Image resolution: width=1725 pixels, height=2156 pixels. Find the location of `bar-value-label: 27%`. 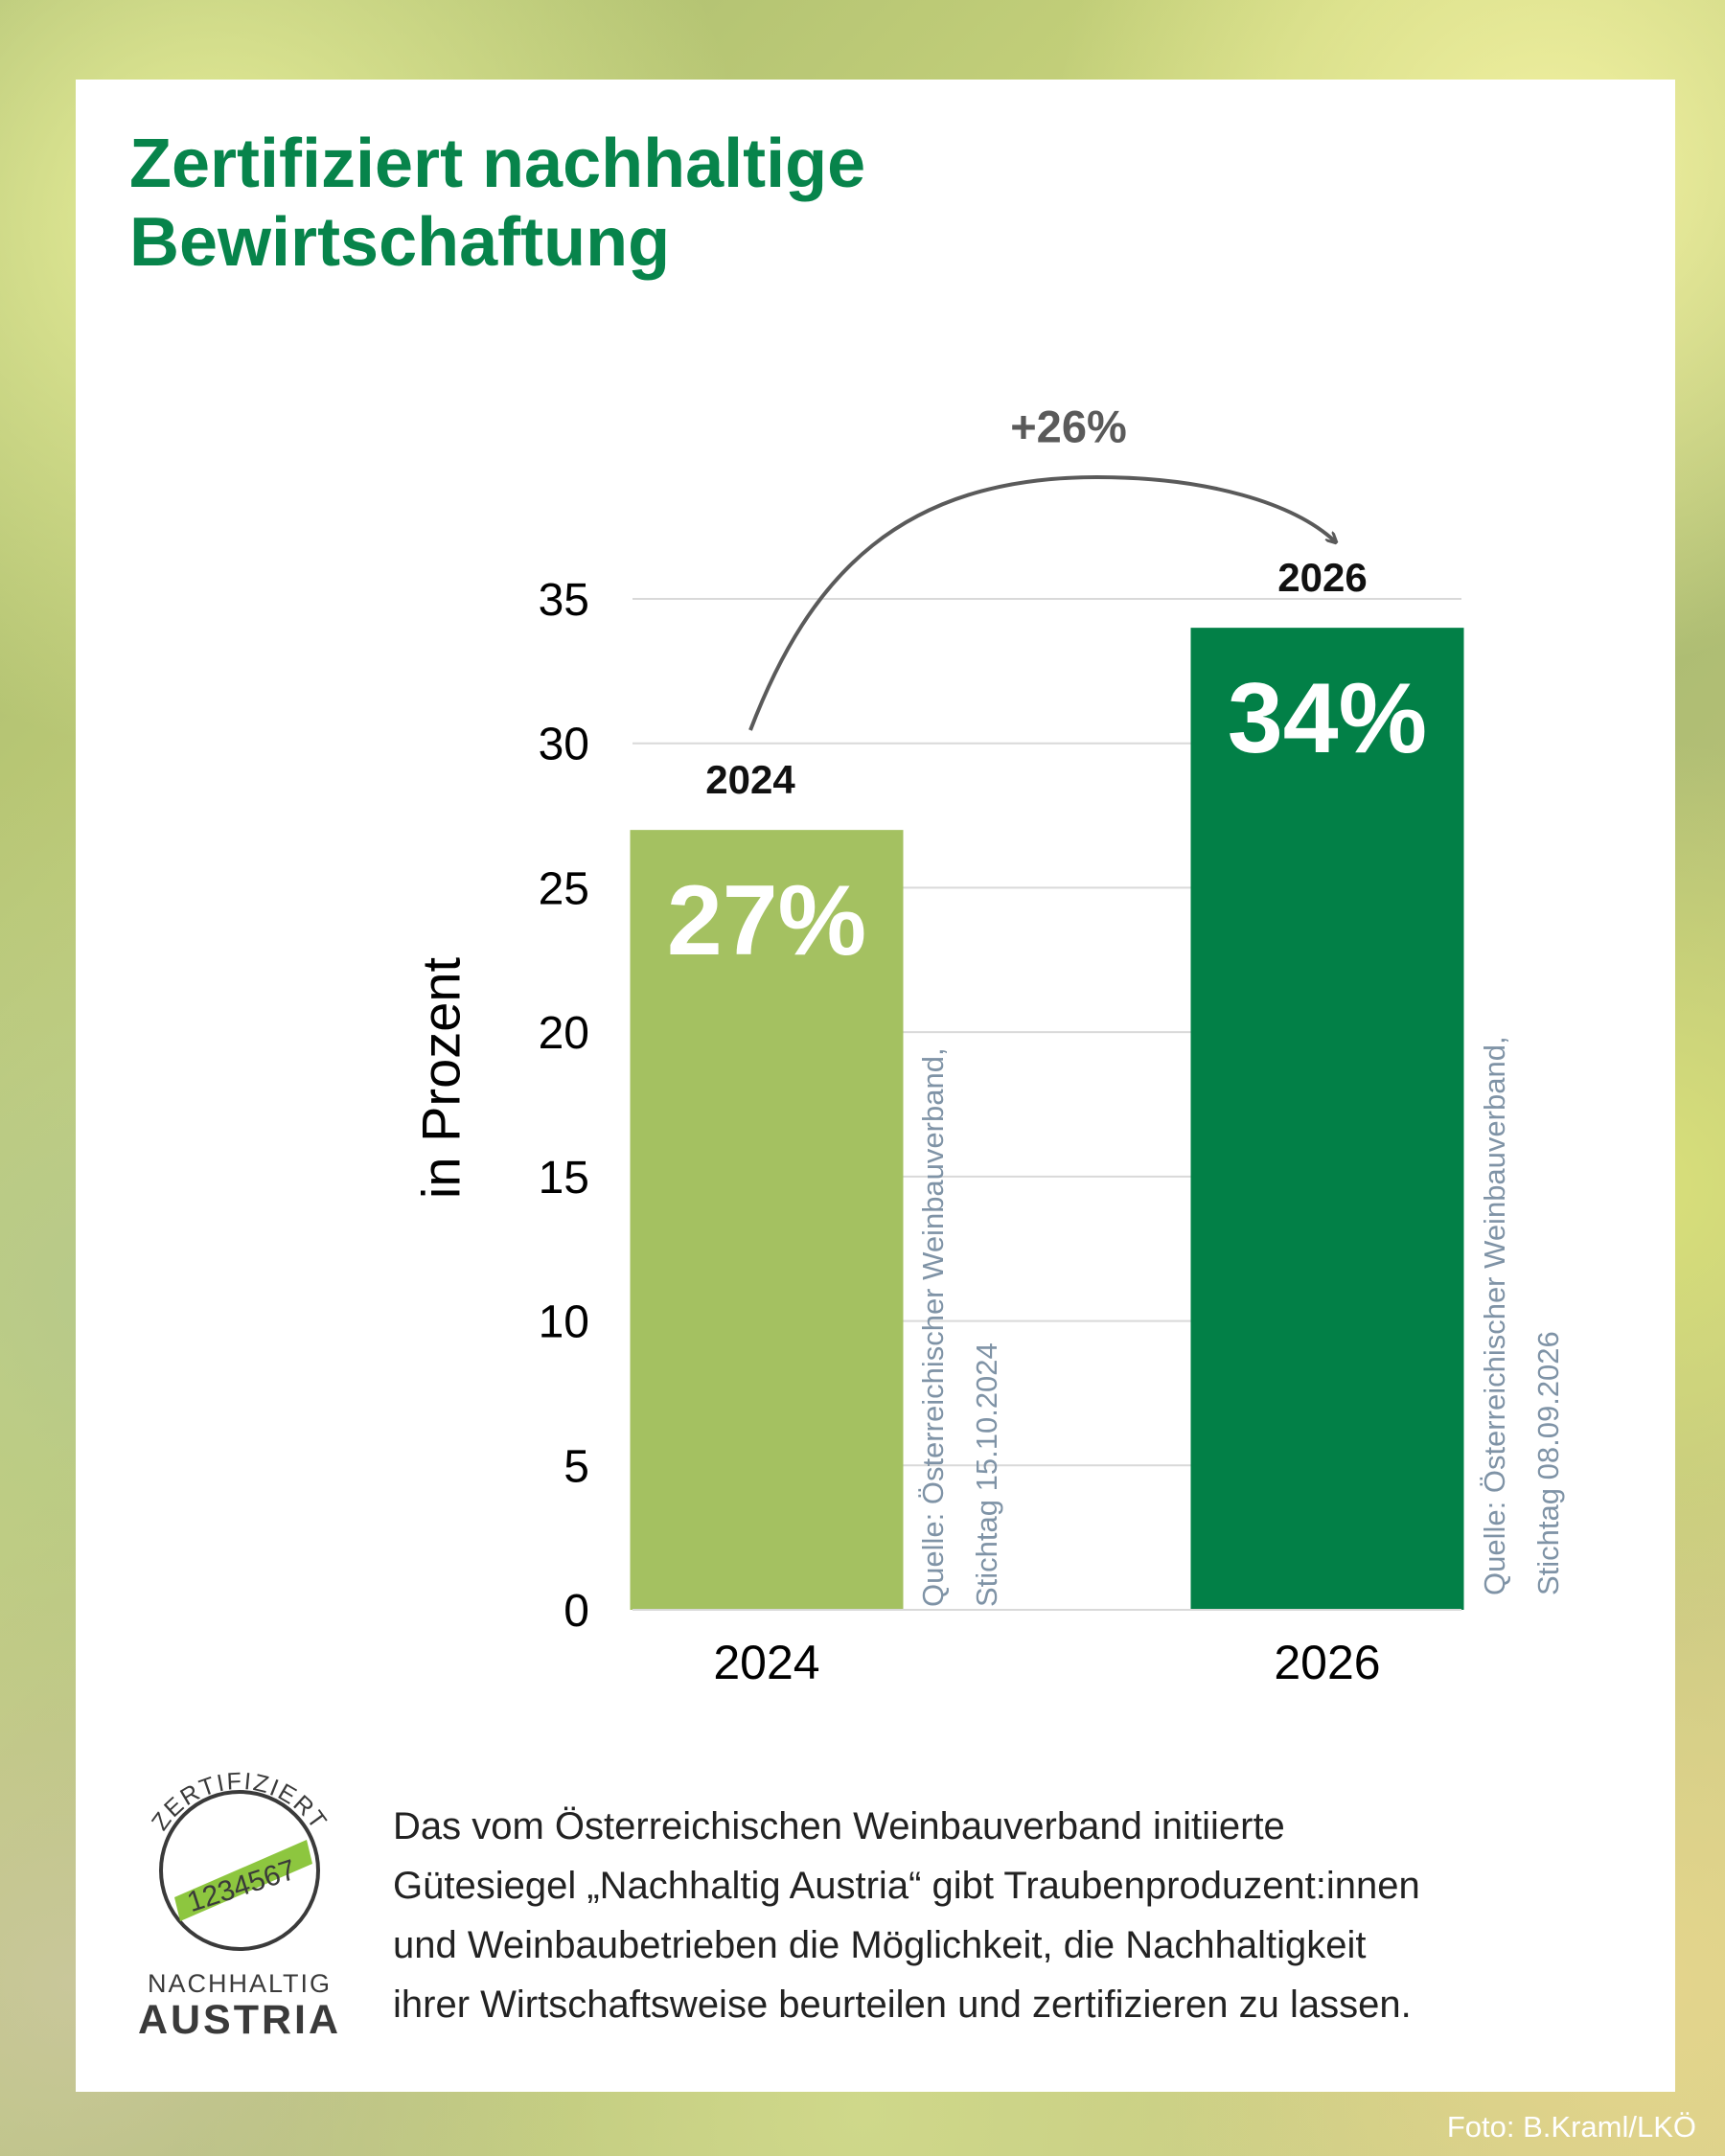

bar-value-label: 27% is located at coordinates (766, 920).